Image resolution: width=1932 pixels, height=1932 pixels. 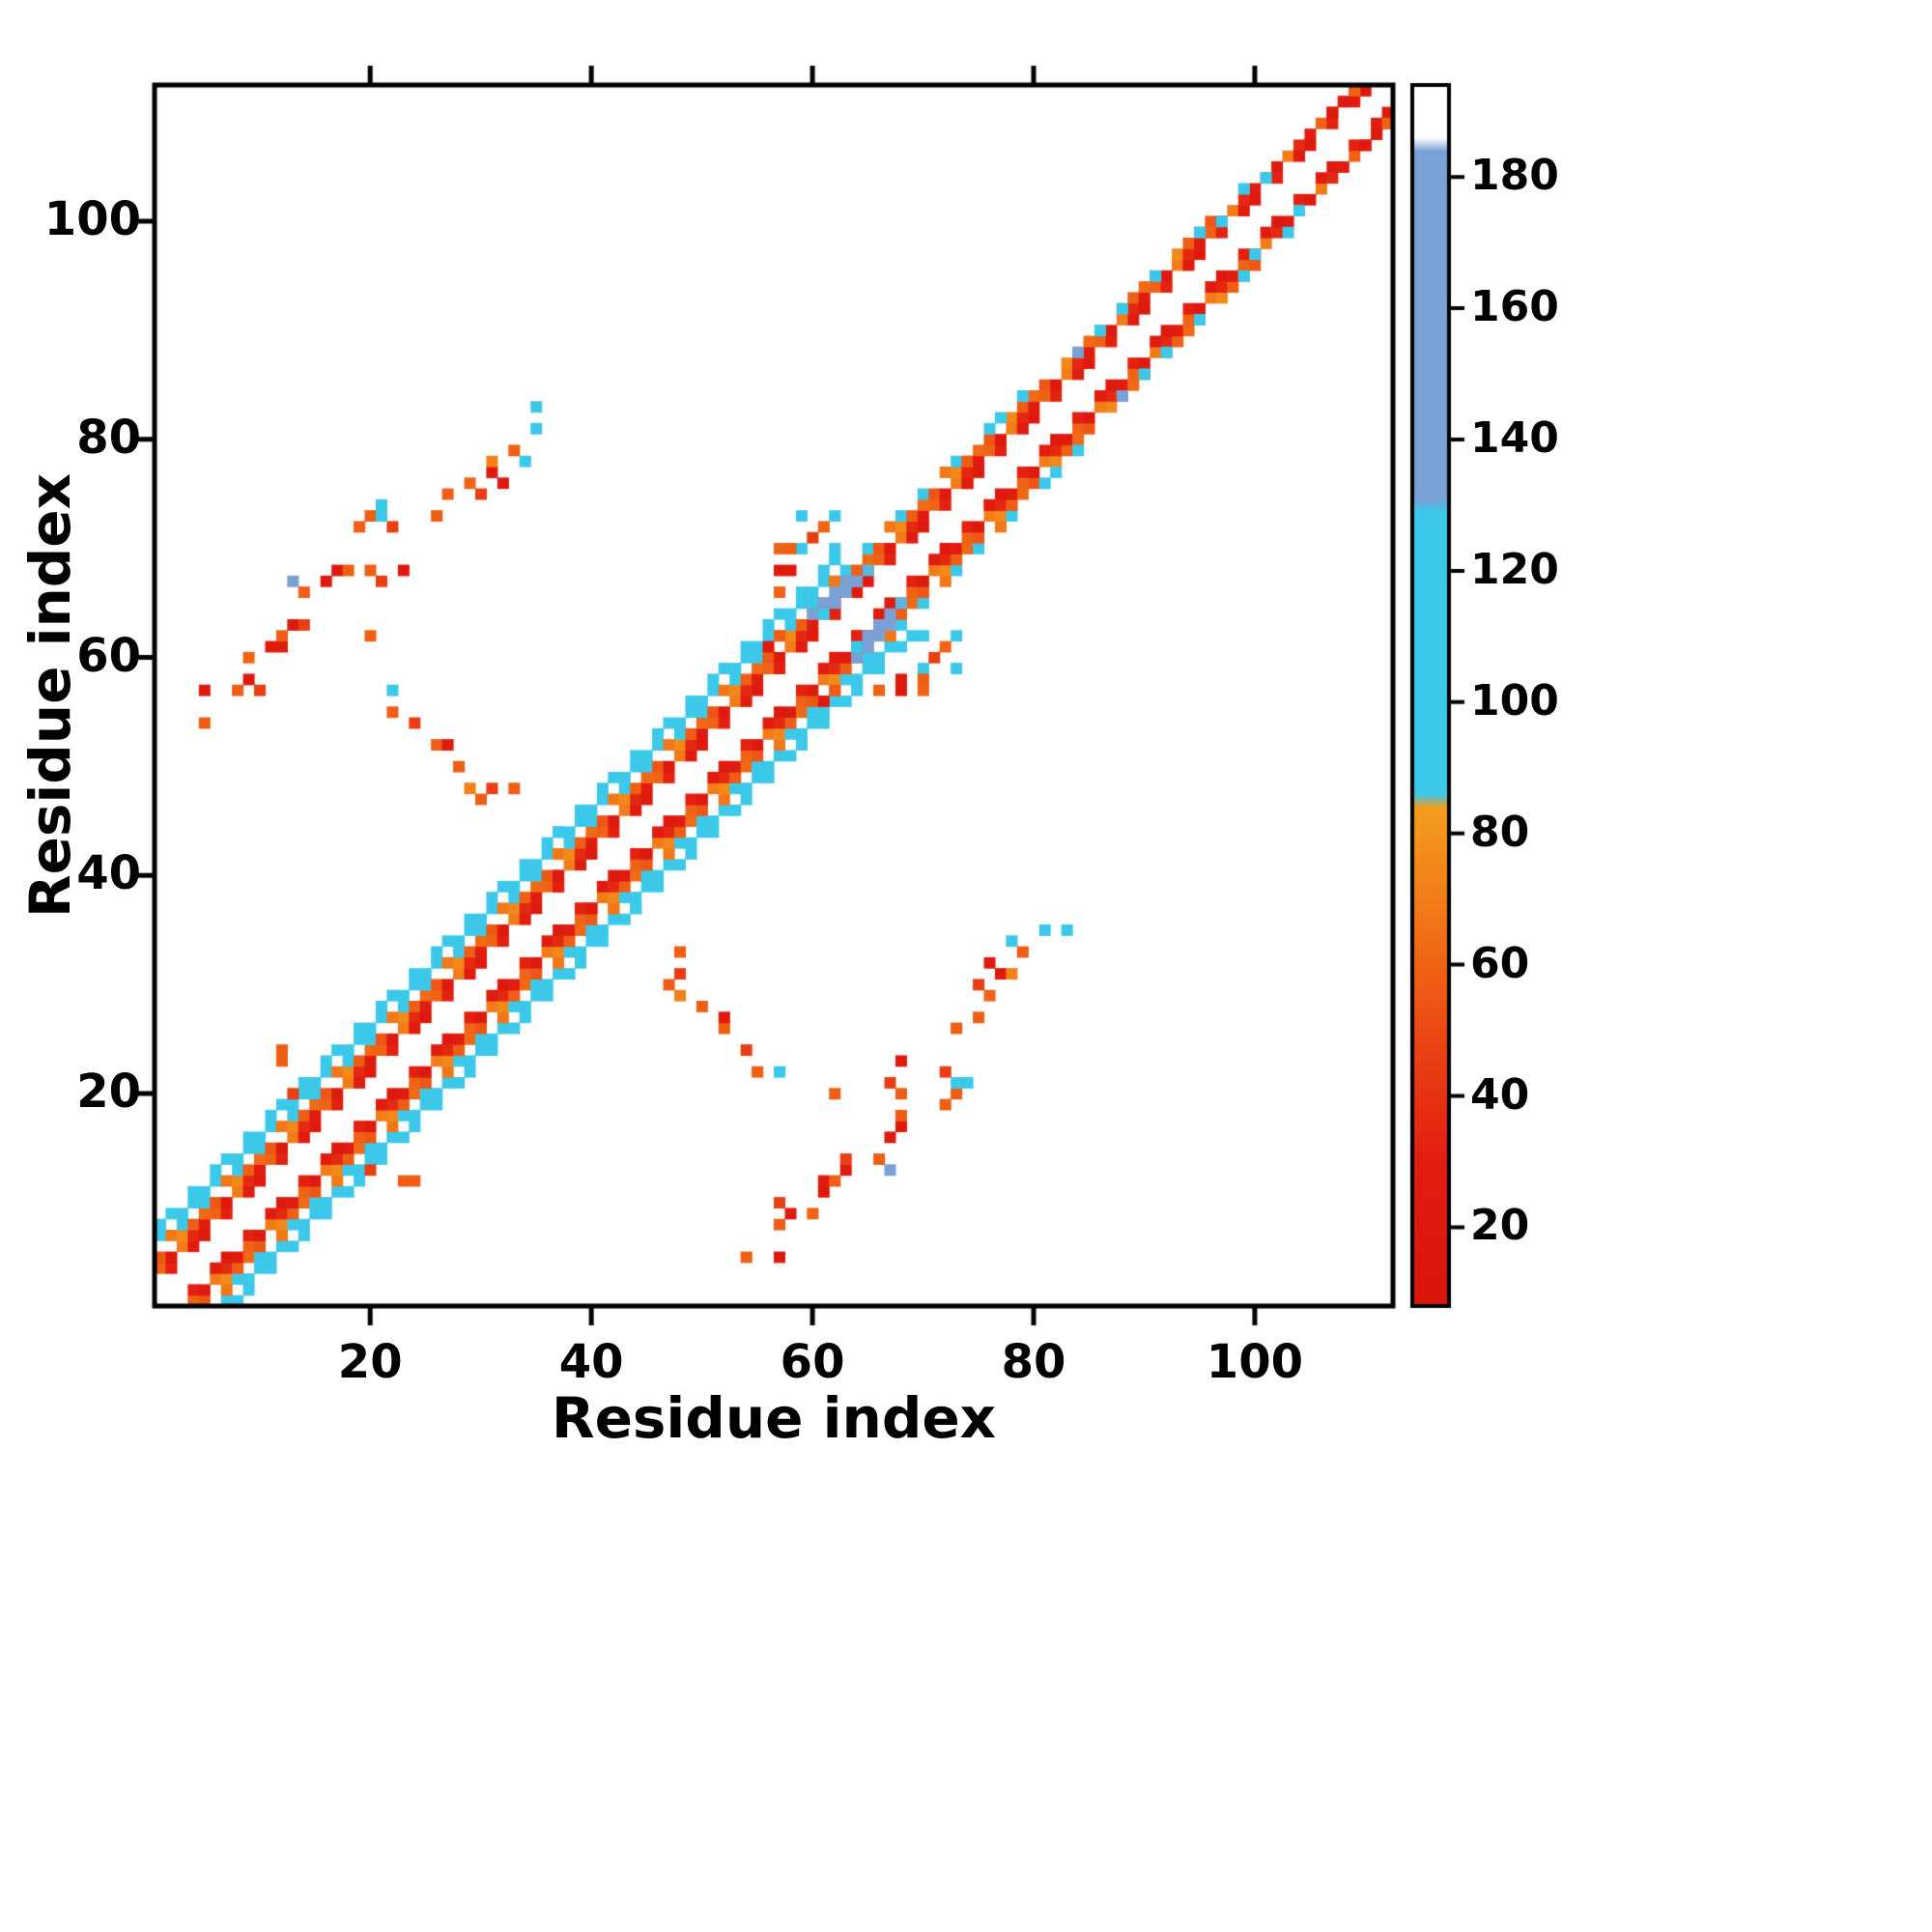 I want to click on x-axis-label: Residue index, so click(x=774, y=1418).